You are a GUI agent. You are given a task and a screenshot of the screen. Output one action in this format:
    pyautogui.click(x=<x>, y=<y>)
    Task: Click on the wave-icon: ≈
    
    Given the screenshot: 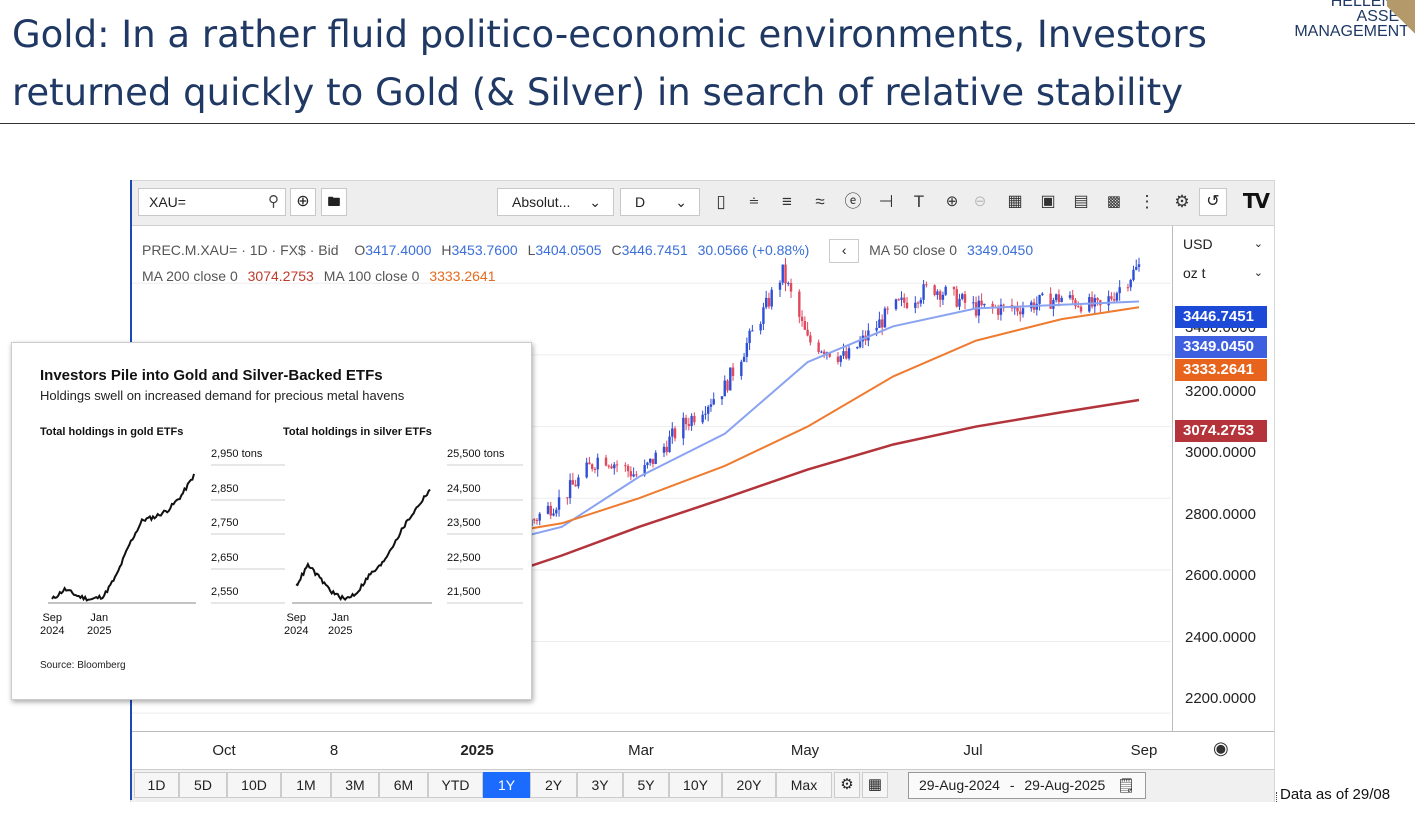 What is the action you would take?
    pyautogui.click(x=820, y=201)
    